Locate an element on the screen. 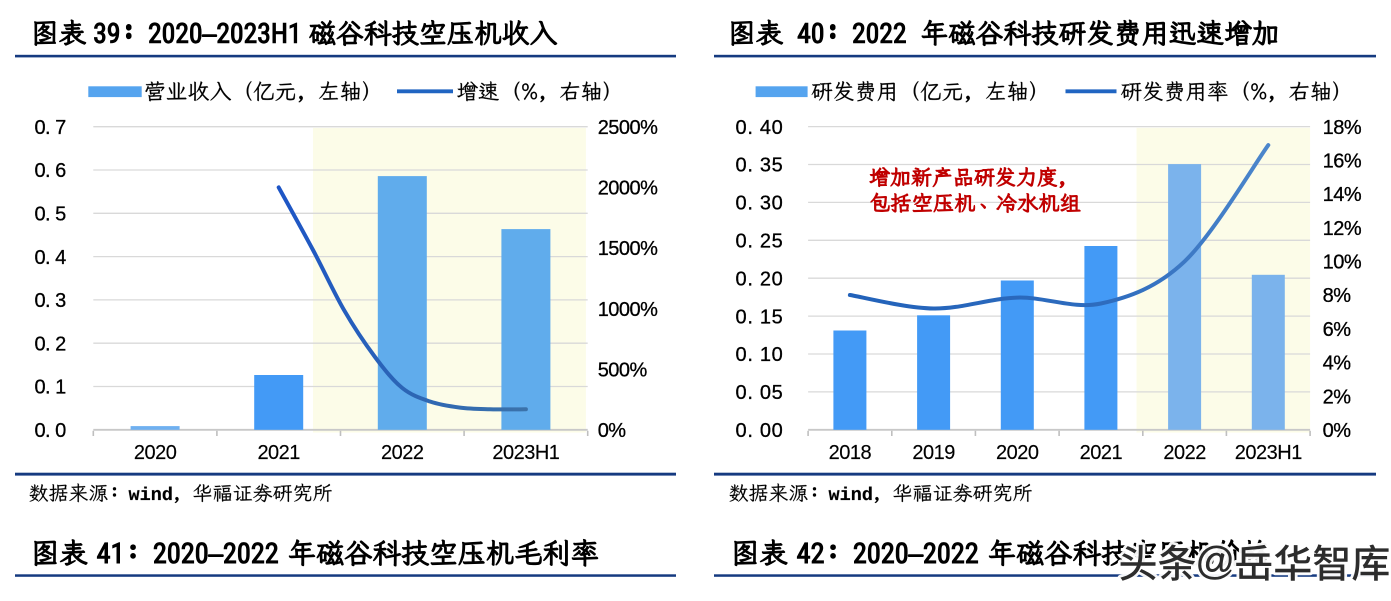  svg-text: 0. 5 is located at coordinates (50, 215).